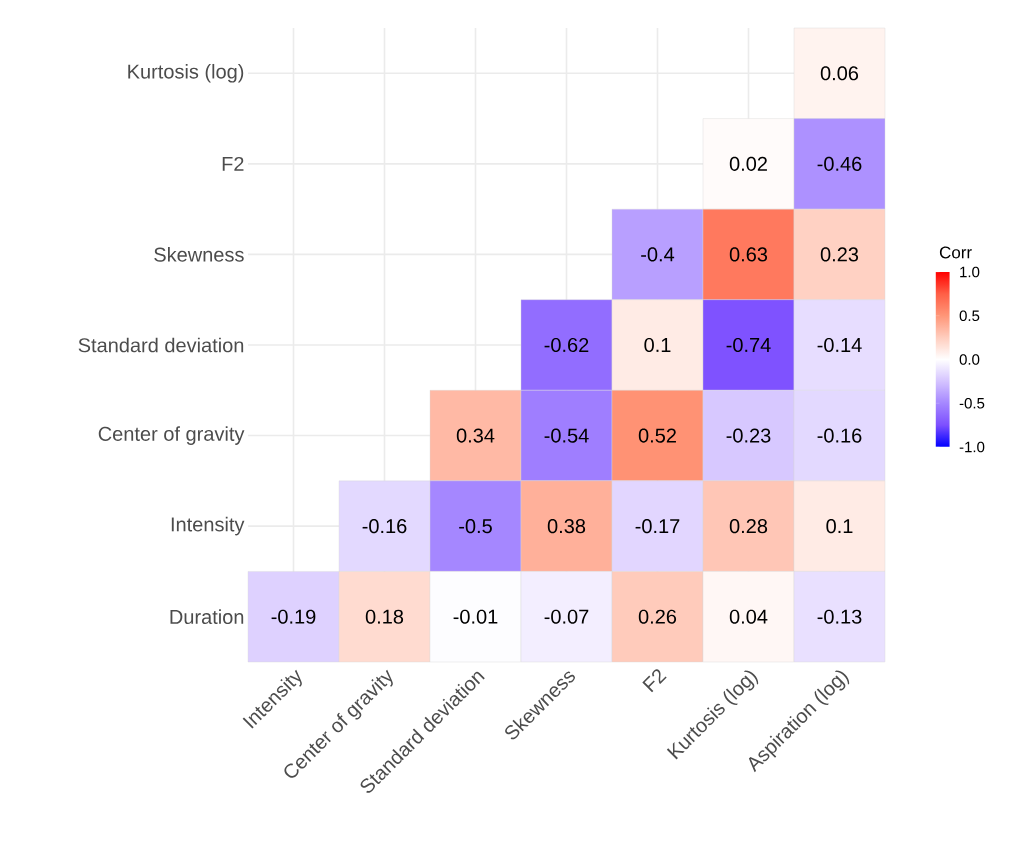  I want to click on x-tick-label: F2, so click(654, 681).